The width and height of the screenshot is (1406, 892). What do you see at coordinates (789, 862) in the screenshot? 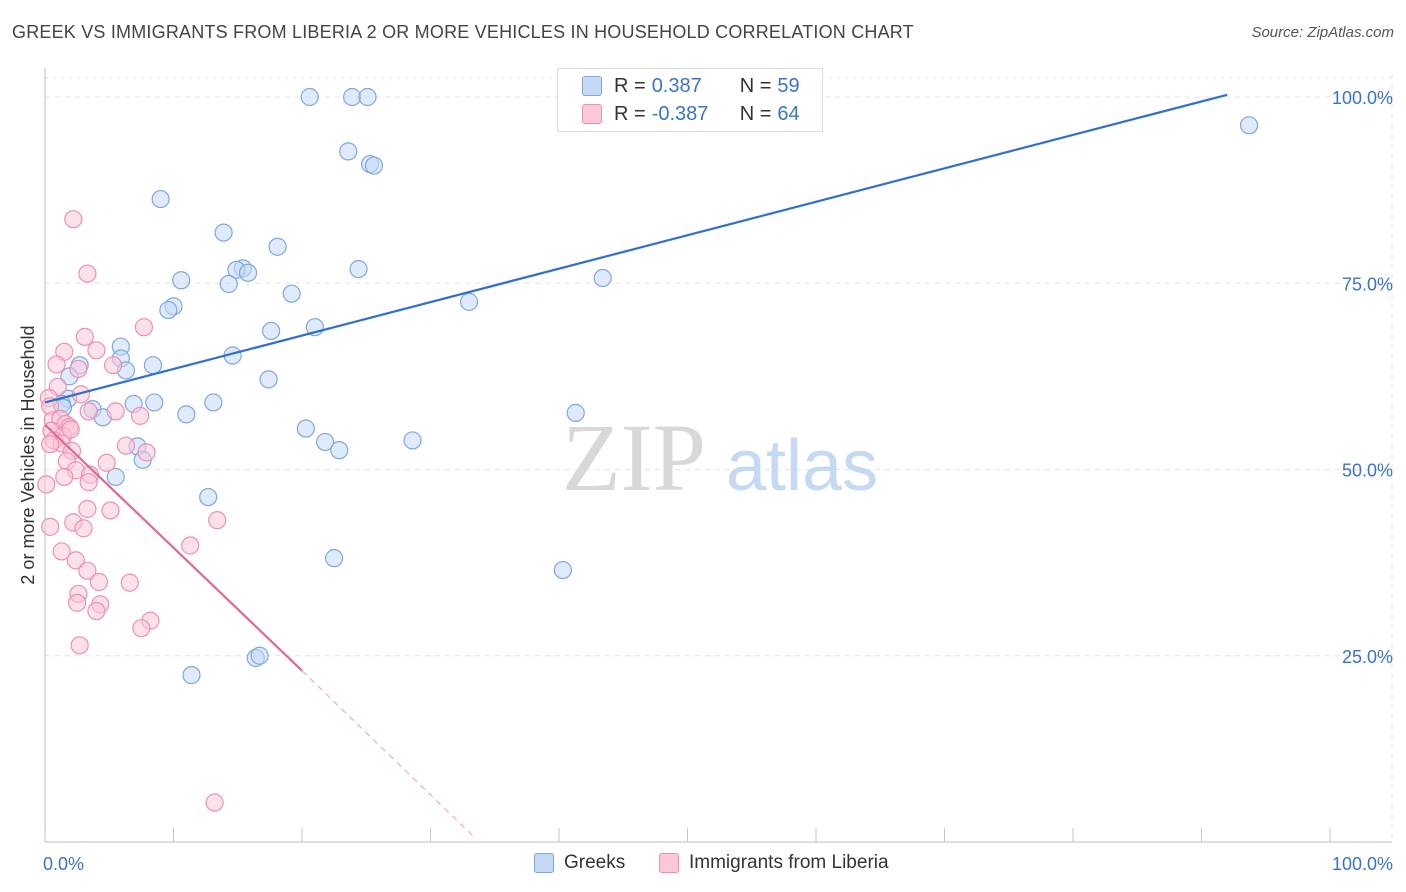
I see `legend-label-liberia: Immigrants from Liberia` at bounding box center [789, 862].